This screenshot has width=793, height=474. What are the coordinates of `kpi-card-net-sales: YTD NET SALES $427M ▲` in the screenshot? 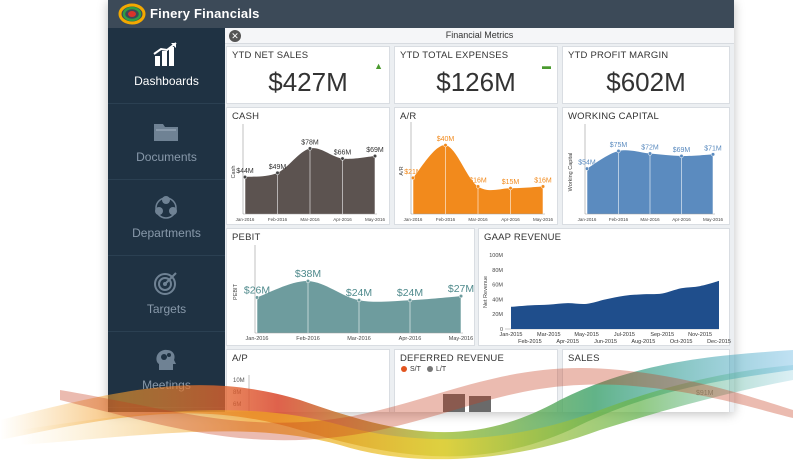 It's located at (308, 75).